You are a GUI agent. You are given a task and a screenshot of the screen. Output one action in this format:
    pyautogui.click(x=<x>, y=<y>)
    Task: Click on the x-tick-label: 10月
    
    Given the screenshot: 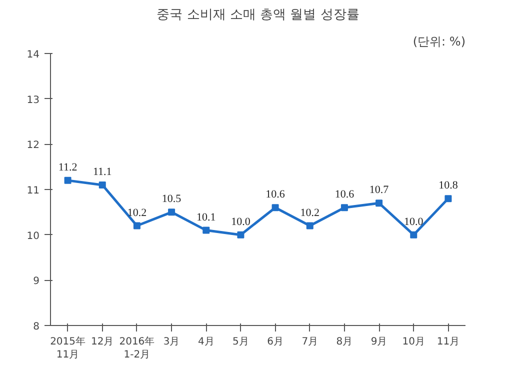 What is the action you would take?
    pyautogui.click(x=413, y=342)
    